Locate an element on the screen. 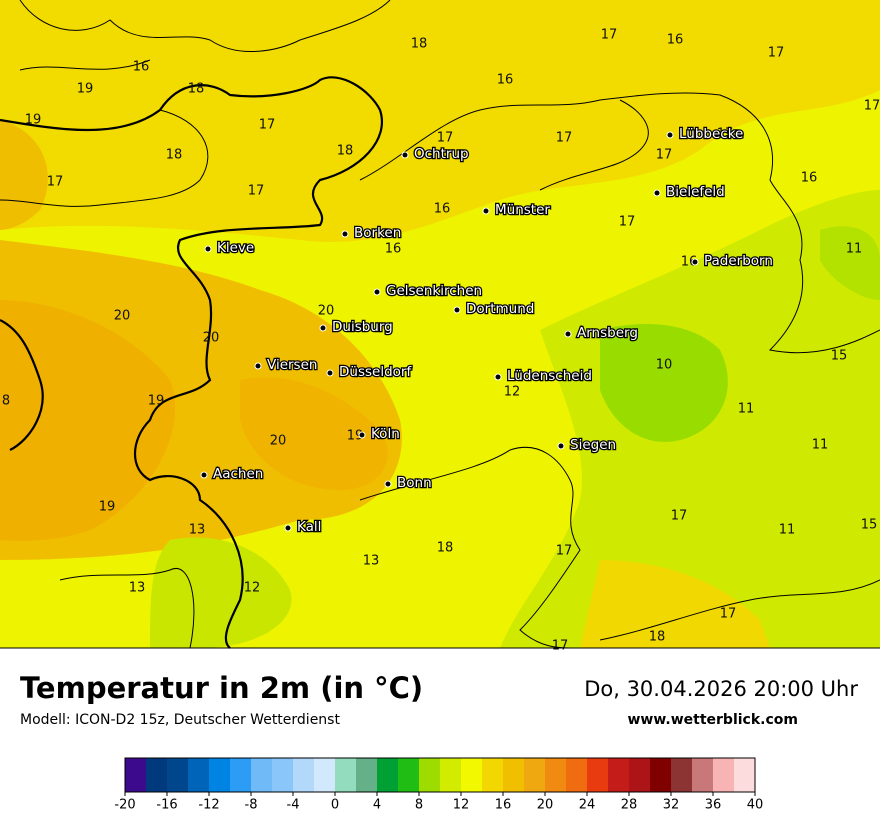 The image size is (880, 834). city-name: Viersen is located at coordinates (292, 365).